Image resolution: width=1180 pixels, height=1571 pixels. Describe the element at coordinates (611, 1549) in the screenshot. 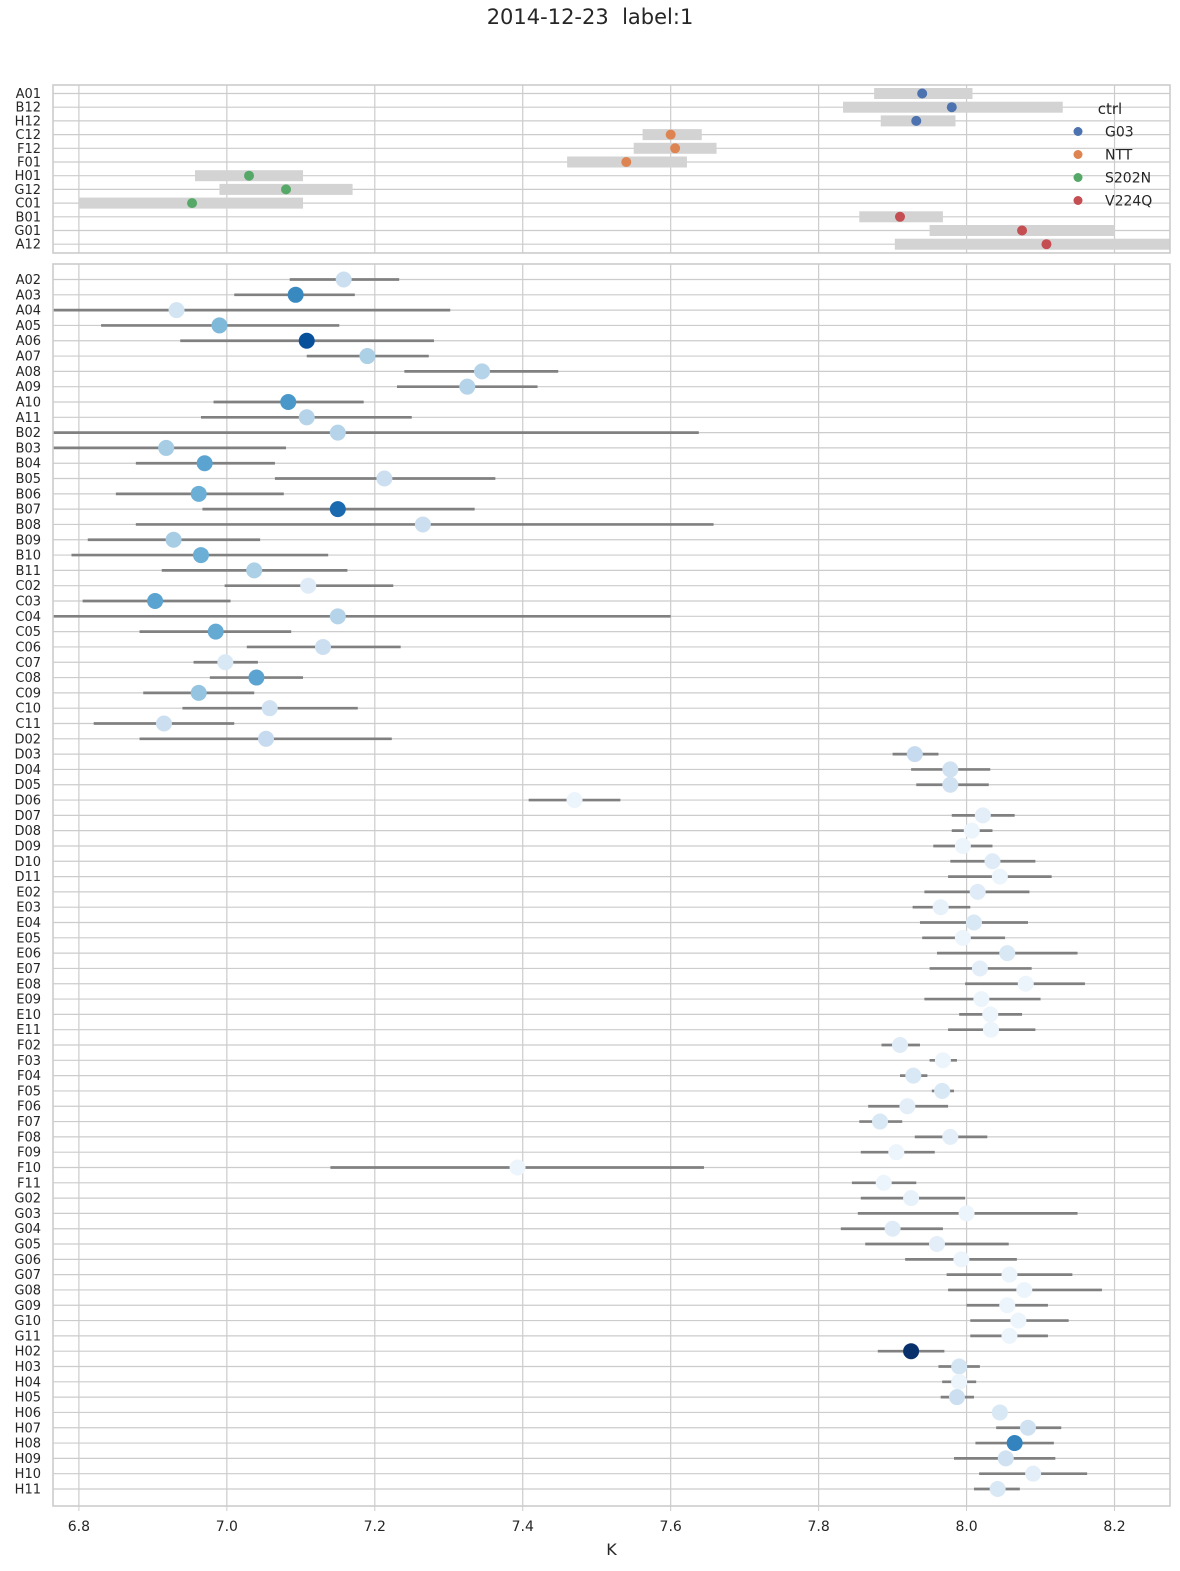

I see `x-axis-label: K` at that location.